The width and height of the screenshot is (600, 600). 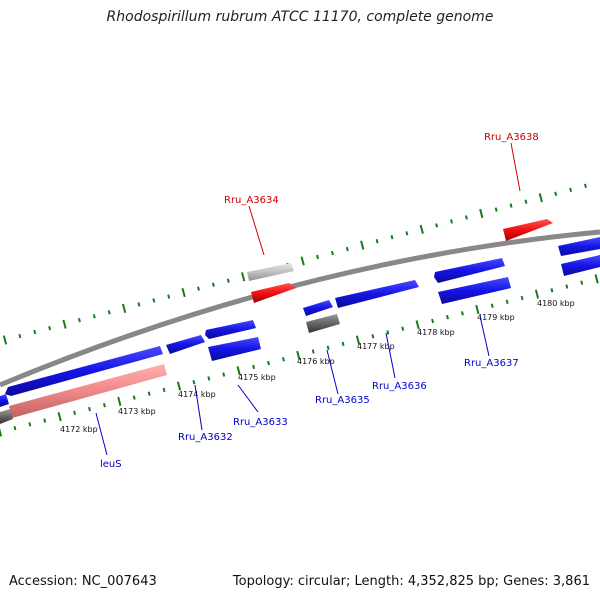 I want to click on gene-pale-highlight, so click(x=88, y=391).